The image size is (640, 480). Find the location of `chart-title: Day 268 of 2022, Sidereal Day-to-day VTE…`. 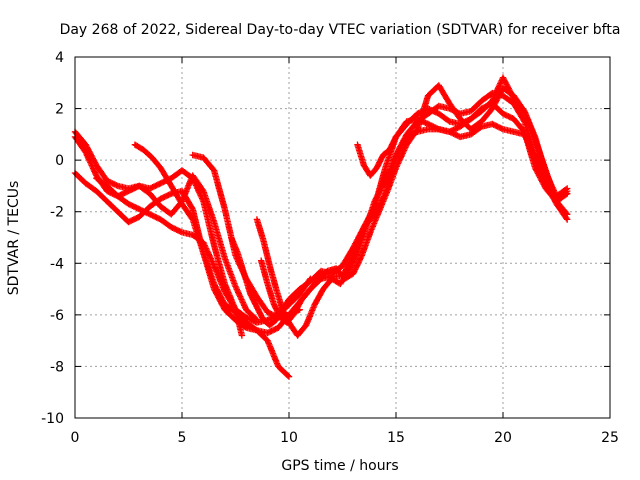

chart-title: Day 268 of 2022, Sidereal Day-to-day VTE… is located at coordinates (340, 30).